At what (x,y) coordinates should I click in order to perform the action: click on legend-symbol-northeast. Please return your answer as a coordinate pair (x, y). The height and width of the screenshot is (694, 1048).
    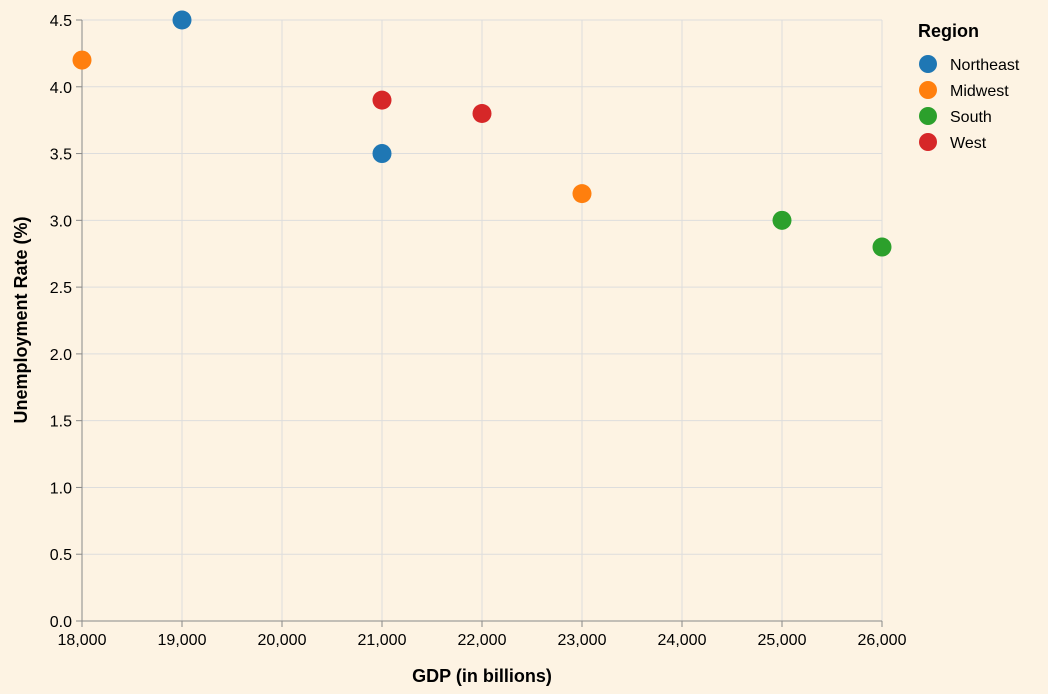
    Looking at the image, I should click on (928, 64).